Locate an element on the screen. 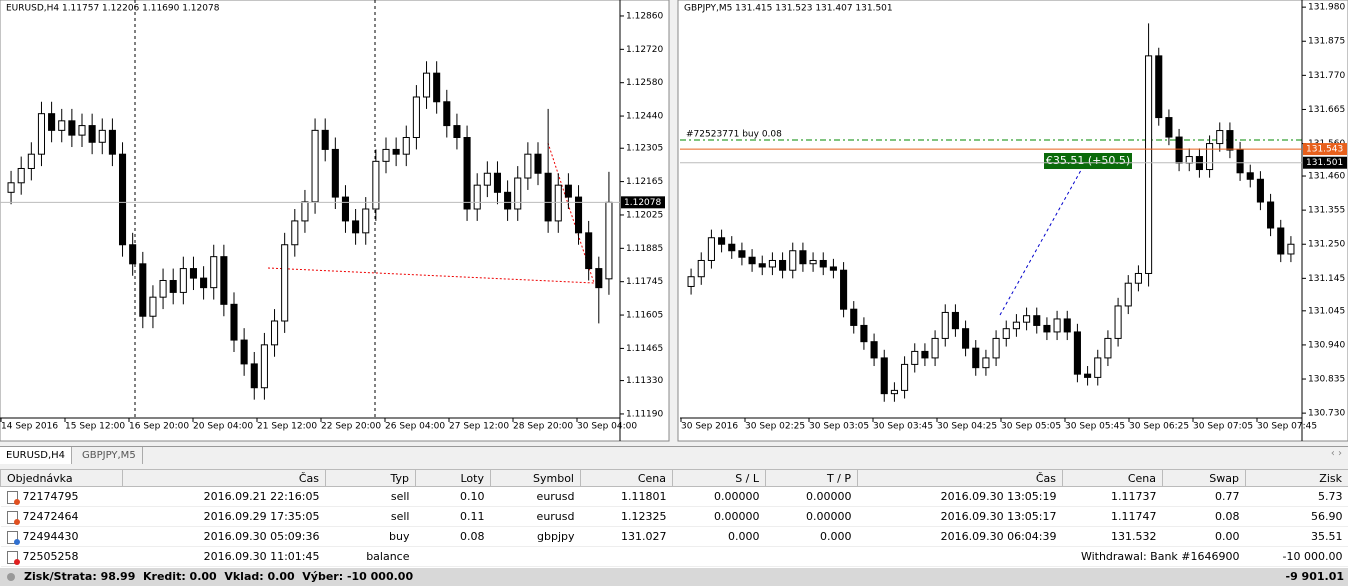 The width and height of the screenshot is (1348, 586). x-tick-label: 26 Sep 04:00 is located at coordinates (415, 427).